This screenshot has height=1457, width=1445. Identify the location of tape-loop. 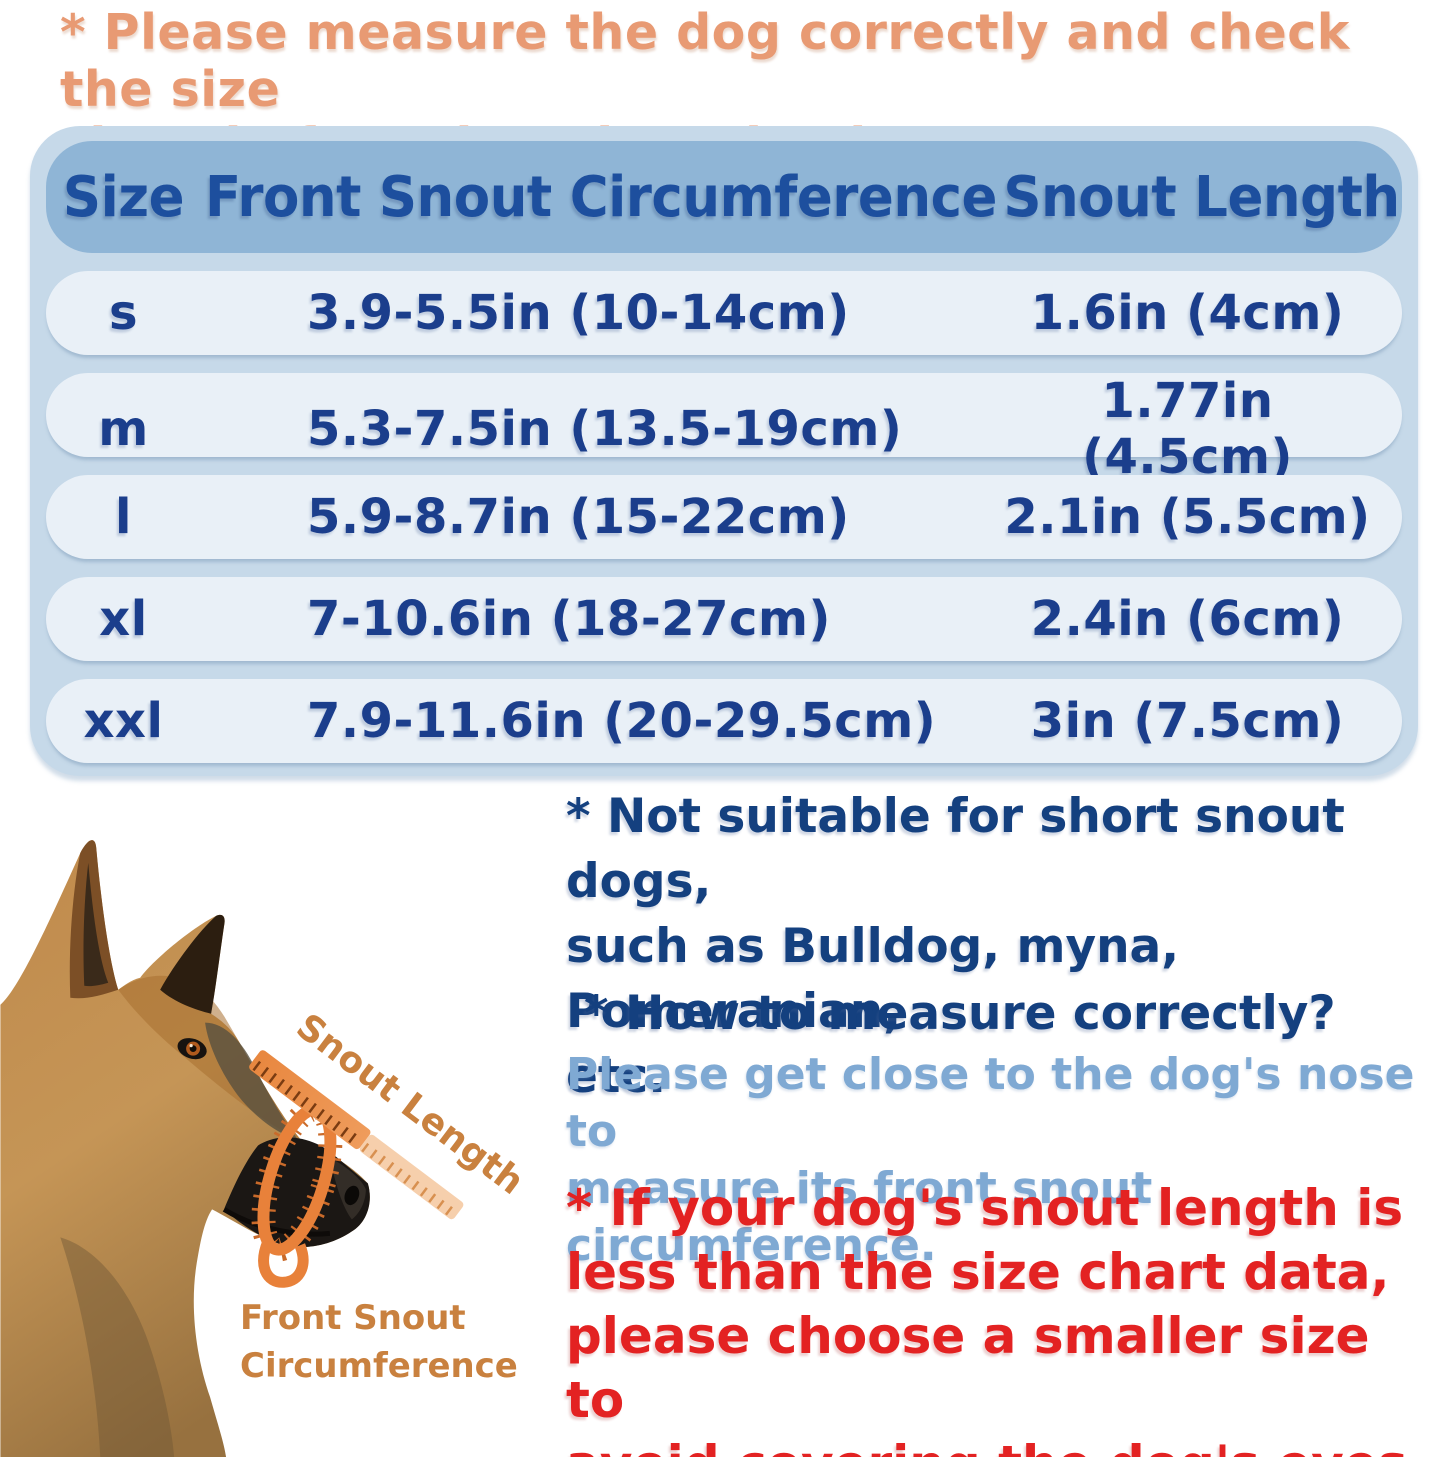
(283, 1263).